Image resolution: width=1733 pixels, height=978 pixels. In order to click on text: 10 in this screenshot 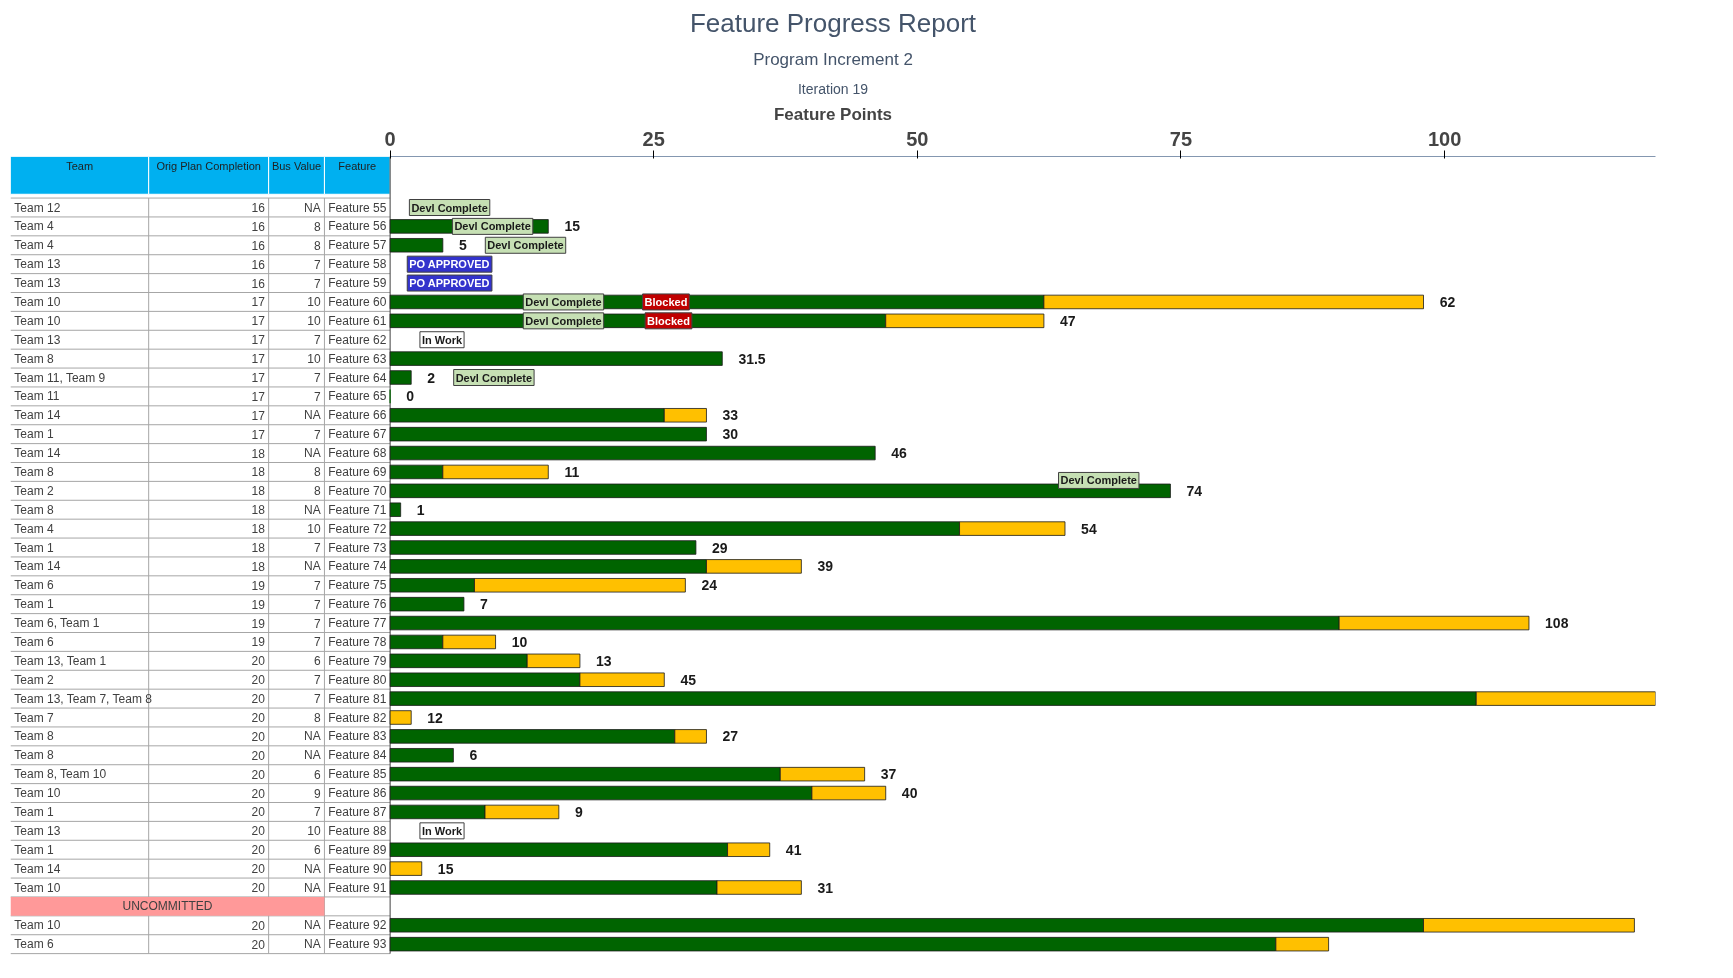, I will do `click(314, 529)`.